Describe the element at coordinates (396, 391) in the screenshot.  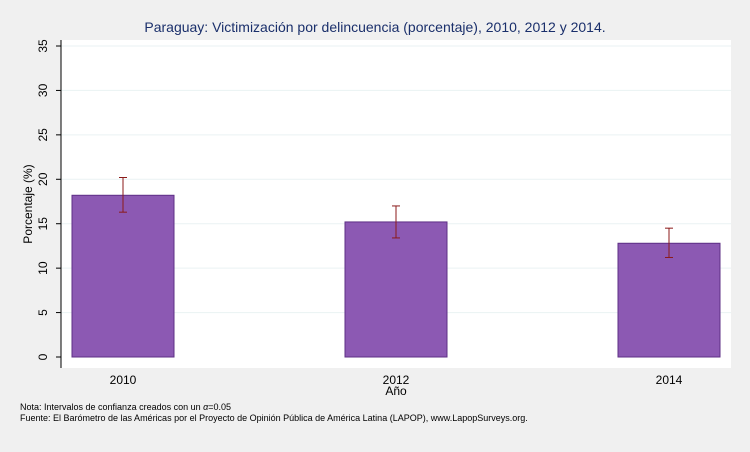
I see `x-axis-title: Año` at that location.